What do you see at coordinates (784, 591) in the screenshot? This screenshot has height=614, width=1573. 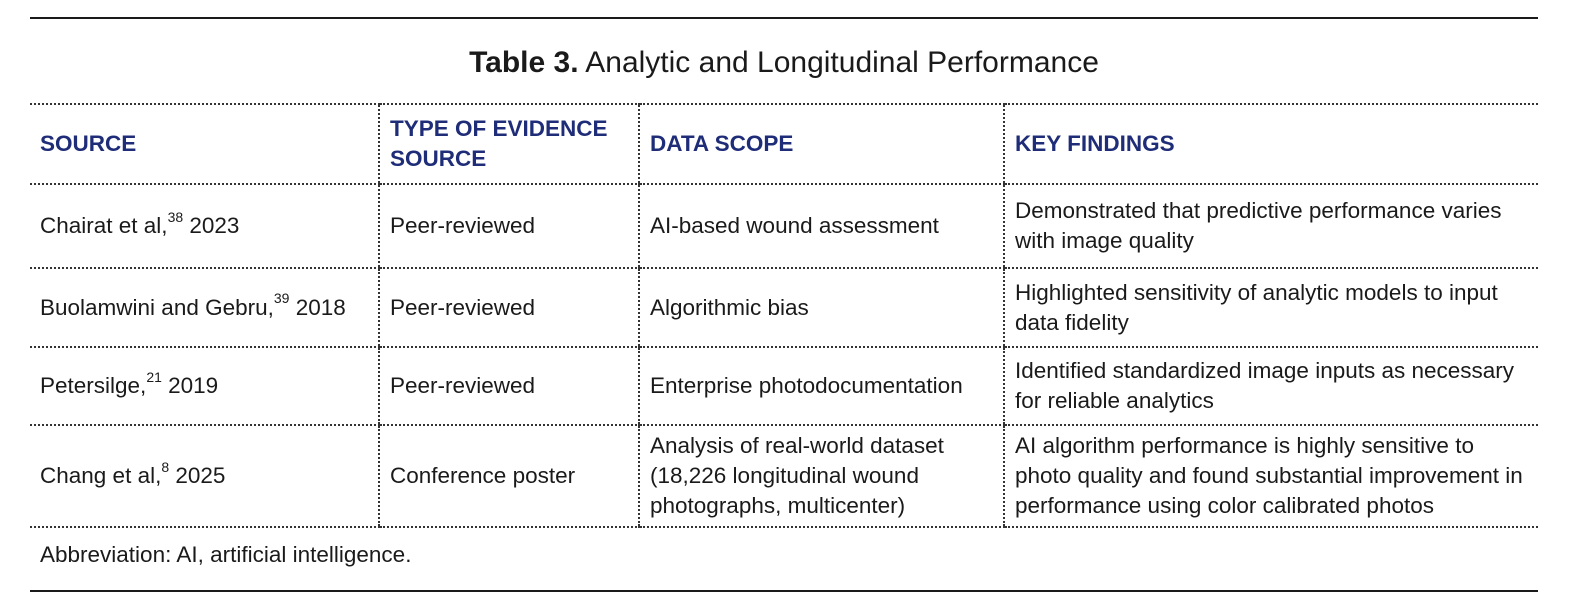 I see `bottom-rule` at bounding box center [784, 591].